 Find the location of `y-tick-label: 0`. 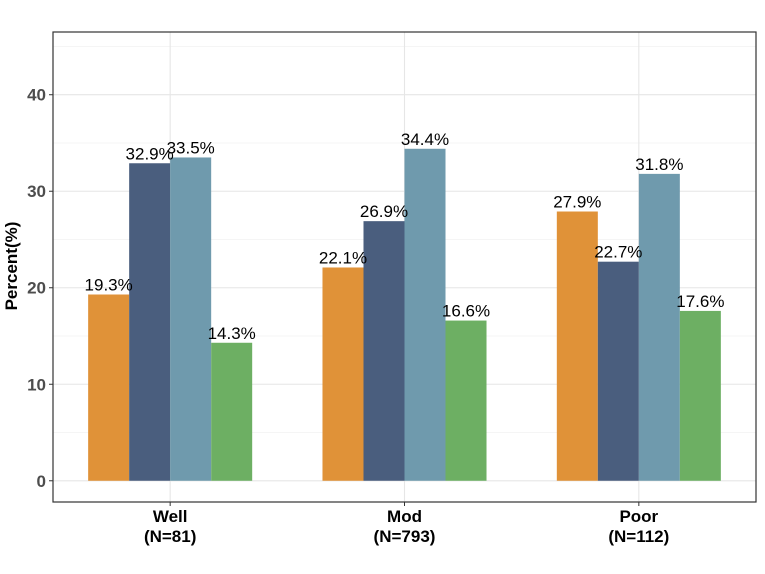

y-tick-label: 0 is located at coordinates (41, 481).